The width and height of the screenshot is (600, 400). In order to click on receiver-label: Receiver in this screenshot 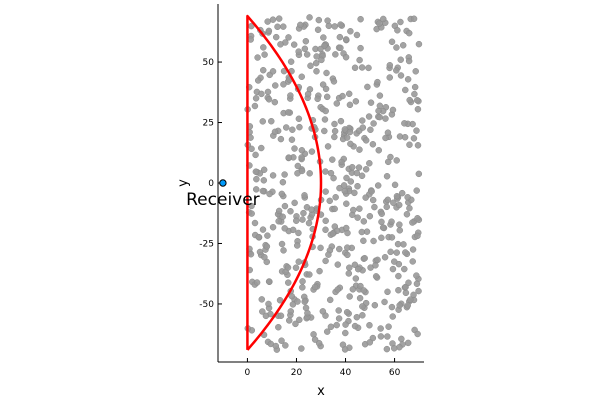, I will do `click(223, 200)`.